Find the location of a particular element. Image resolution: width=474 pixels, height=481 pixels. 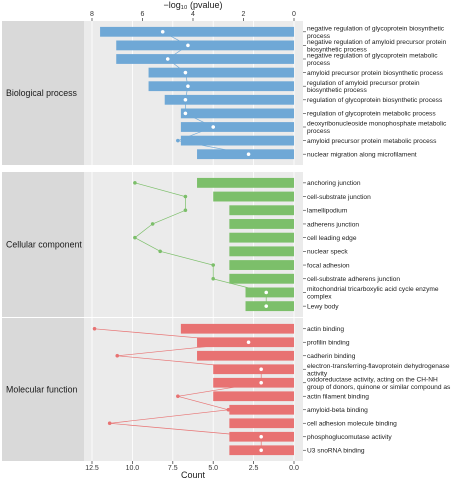

term-label-0-4: regulation of amyloid precursor protein is located at coordinates (363, 83).